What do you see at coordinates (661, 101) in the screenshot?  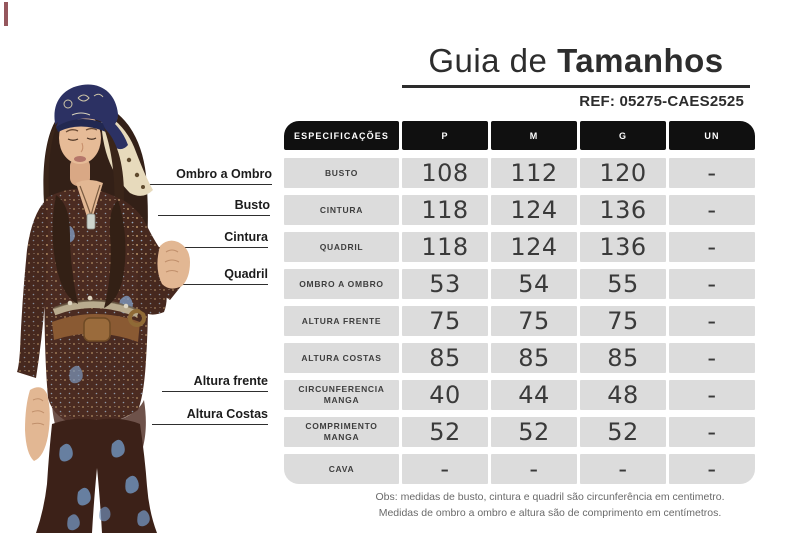 I see `product-ref: REF: 05275-CAES2525` at bounding box center [661, 101].